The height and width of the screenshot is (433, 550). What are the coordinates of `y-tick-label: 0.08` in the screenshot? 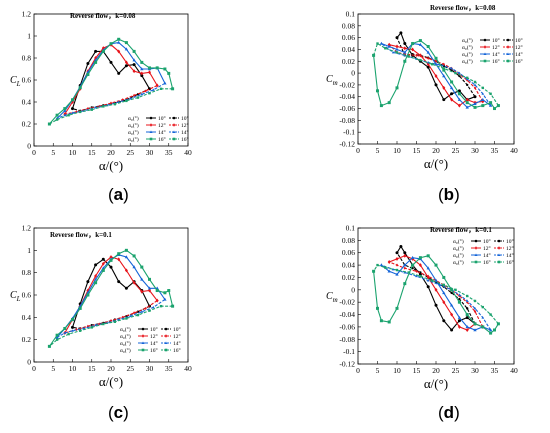 It's located at (348, 25).